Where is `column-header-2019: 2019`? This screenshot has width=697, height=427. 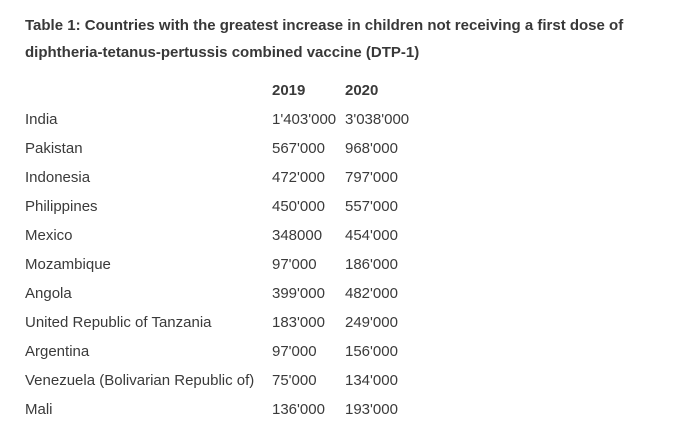 column-header-2019: 2019 is located at coordinates (289, 90).